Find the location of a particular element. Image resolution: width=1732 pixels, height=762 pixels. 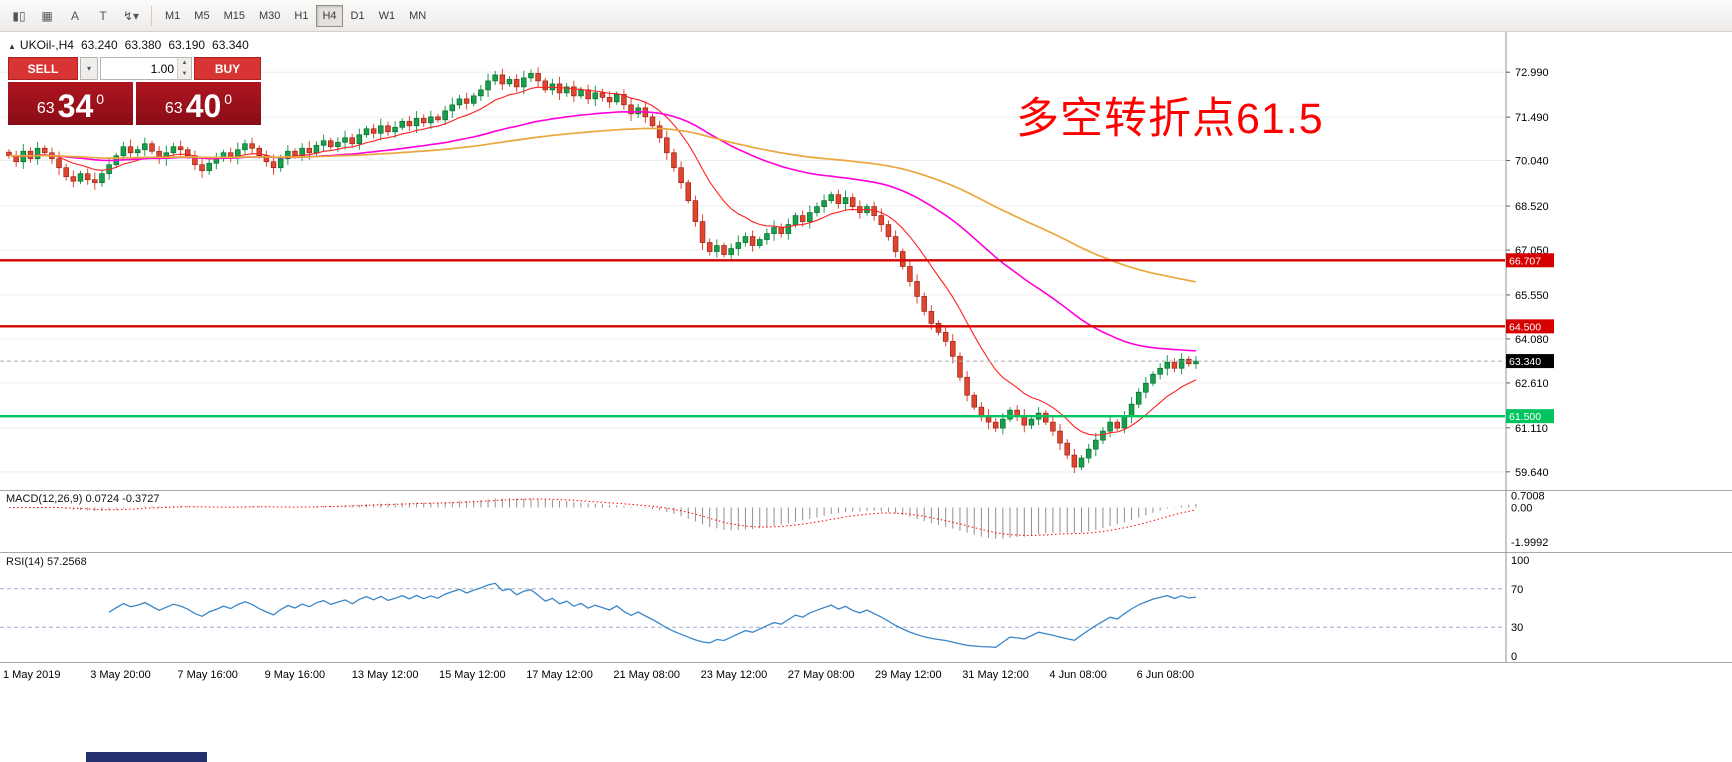

svg-text: 0.7008 is located at coordinates (1528, 496).